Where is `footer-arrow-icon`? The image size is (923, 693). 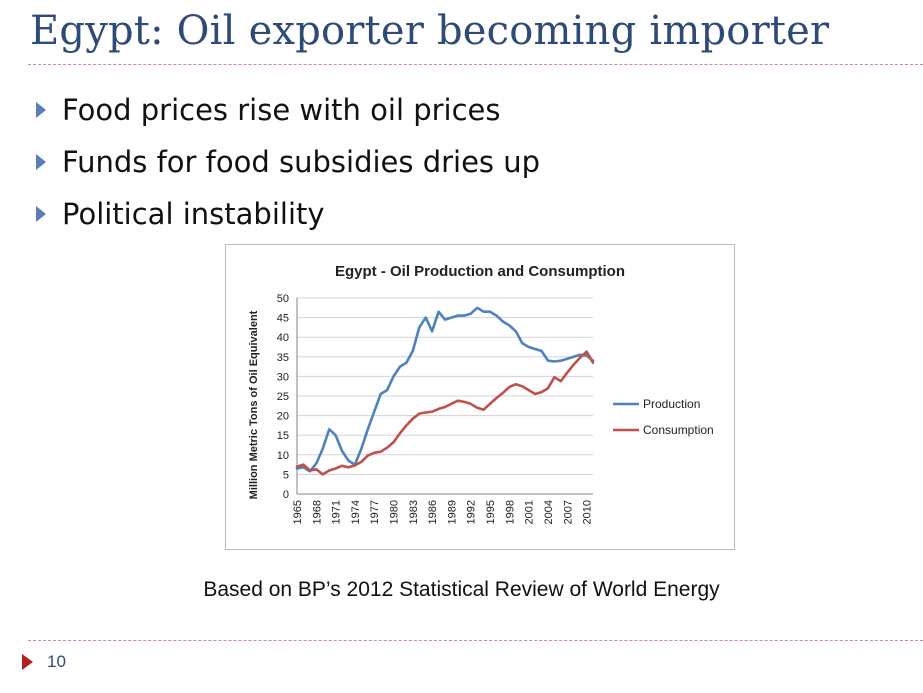
footer-arrow-icon is located at coordinates (27, 662).